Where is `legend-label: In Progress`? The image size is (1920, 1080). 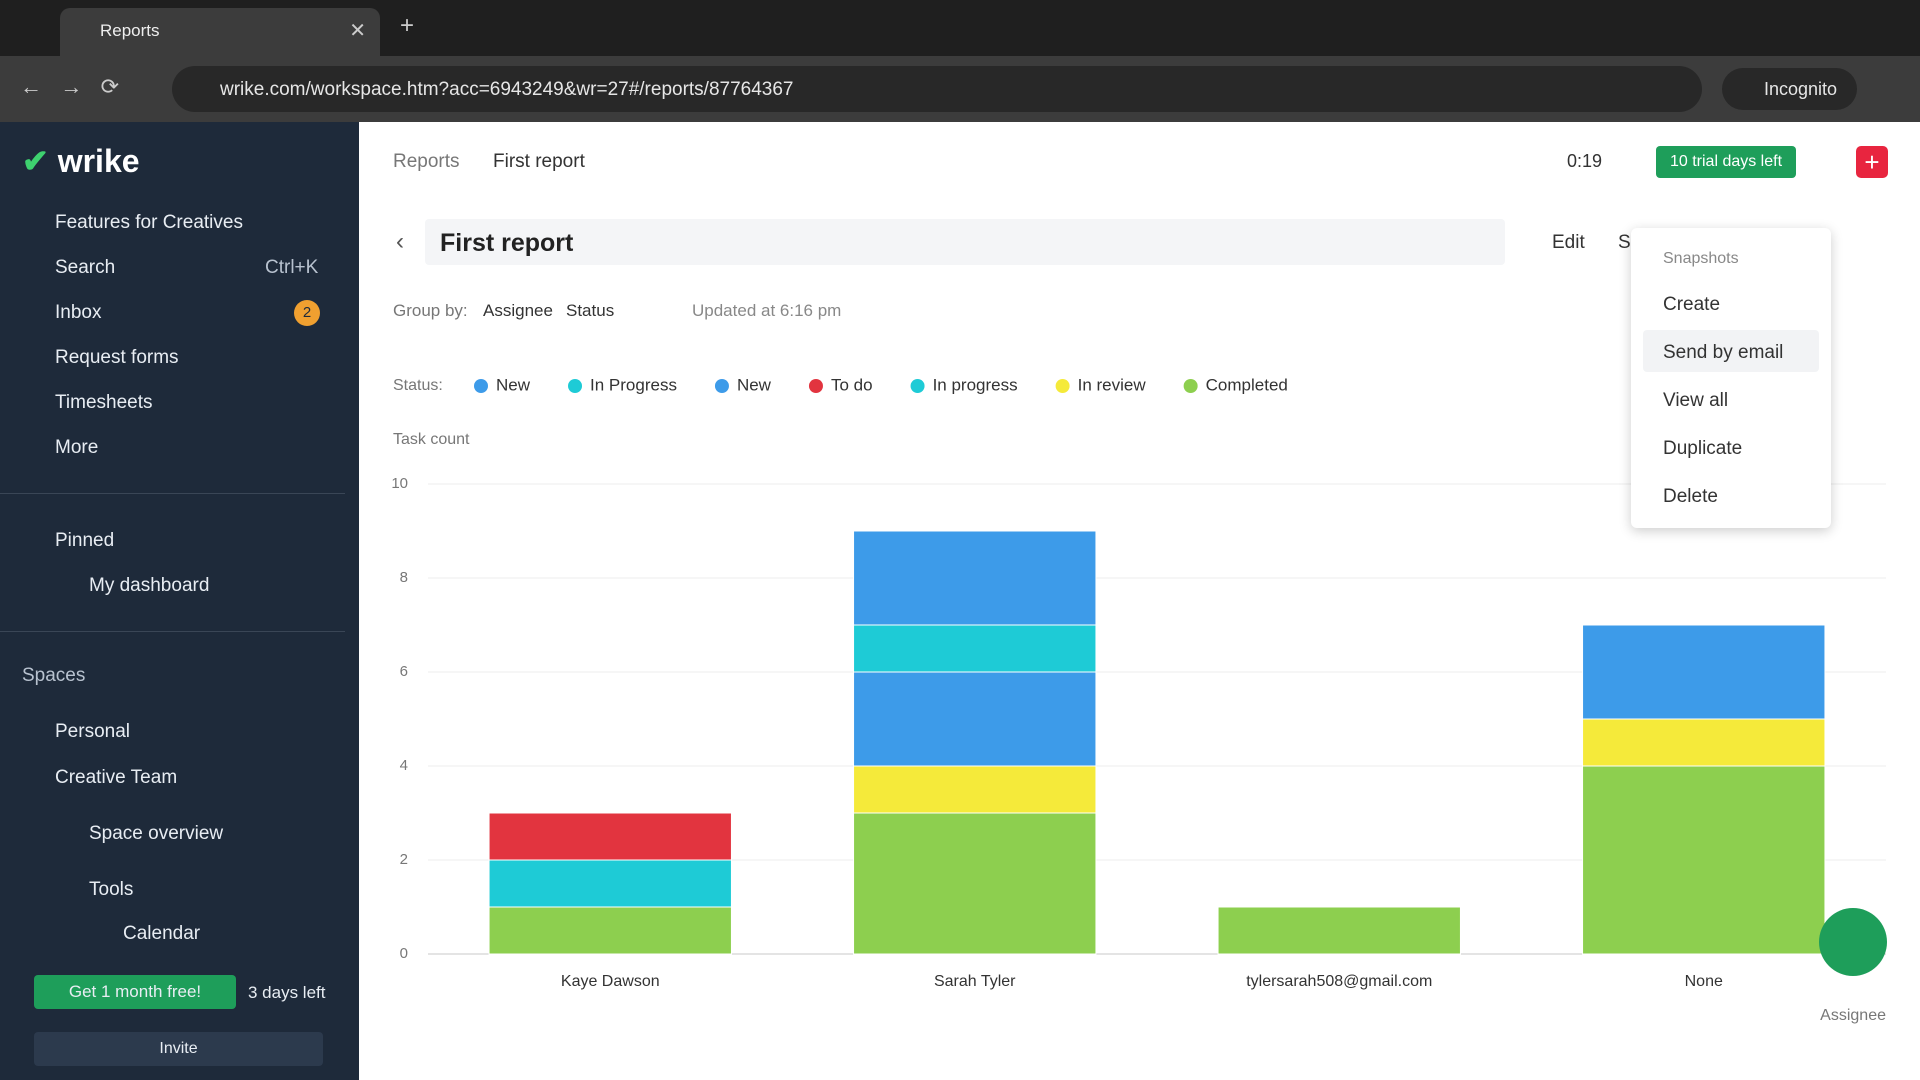 legend-label: In Progress is located at coordinates (633, 384).